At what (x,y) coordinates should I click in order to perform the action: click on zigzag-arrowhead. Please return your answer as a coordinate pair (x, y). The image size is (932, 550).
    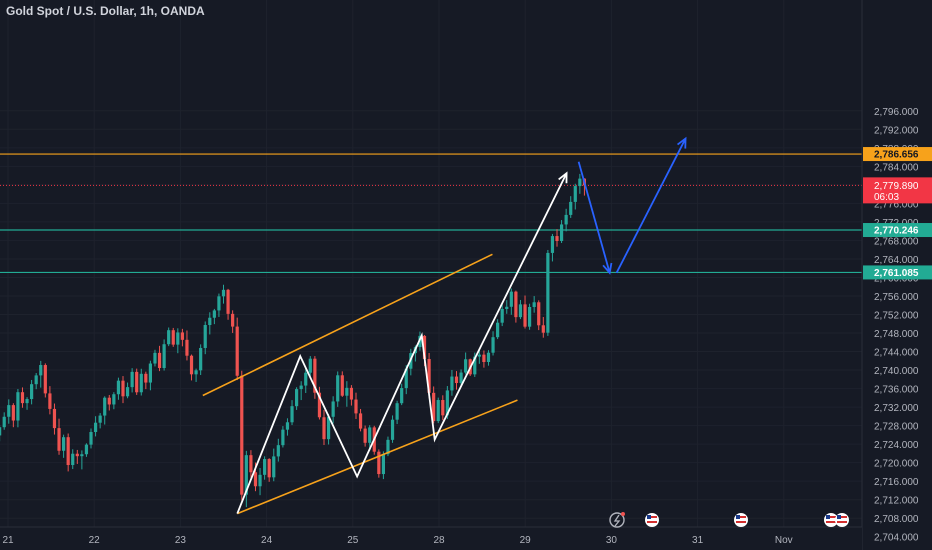
    Looking at the image, I should click on (563, 177).